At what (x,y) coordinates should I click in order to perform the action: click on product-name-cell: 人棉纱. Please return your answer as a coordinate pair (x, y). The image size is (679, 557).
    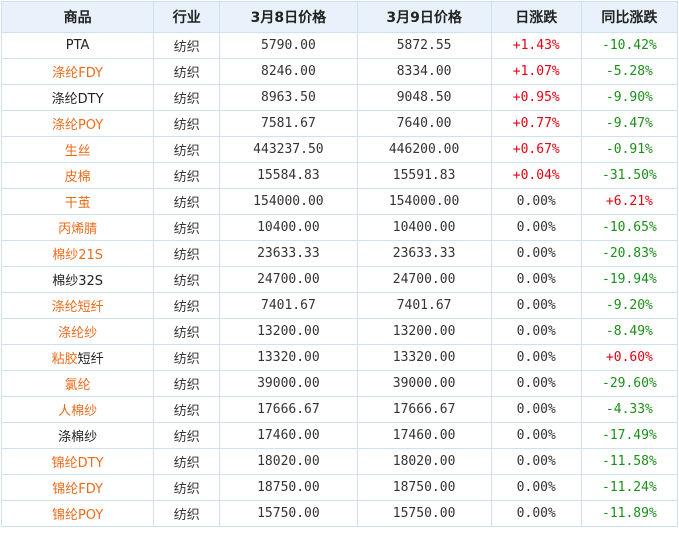
    Looking at the image, I should click on (77, 409).